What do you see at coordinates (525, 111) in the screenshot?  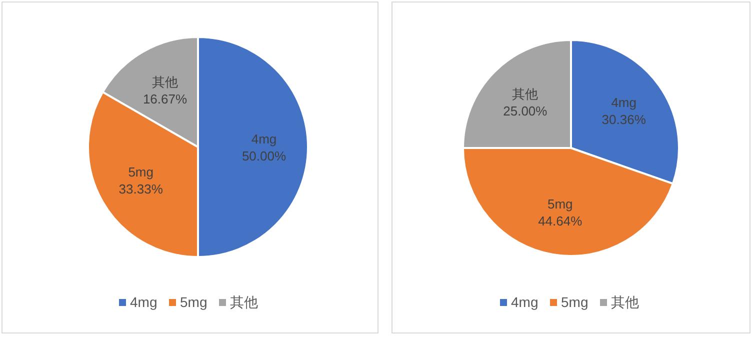 I see `data-label: 25.00%` at bounding box center [525, 111].